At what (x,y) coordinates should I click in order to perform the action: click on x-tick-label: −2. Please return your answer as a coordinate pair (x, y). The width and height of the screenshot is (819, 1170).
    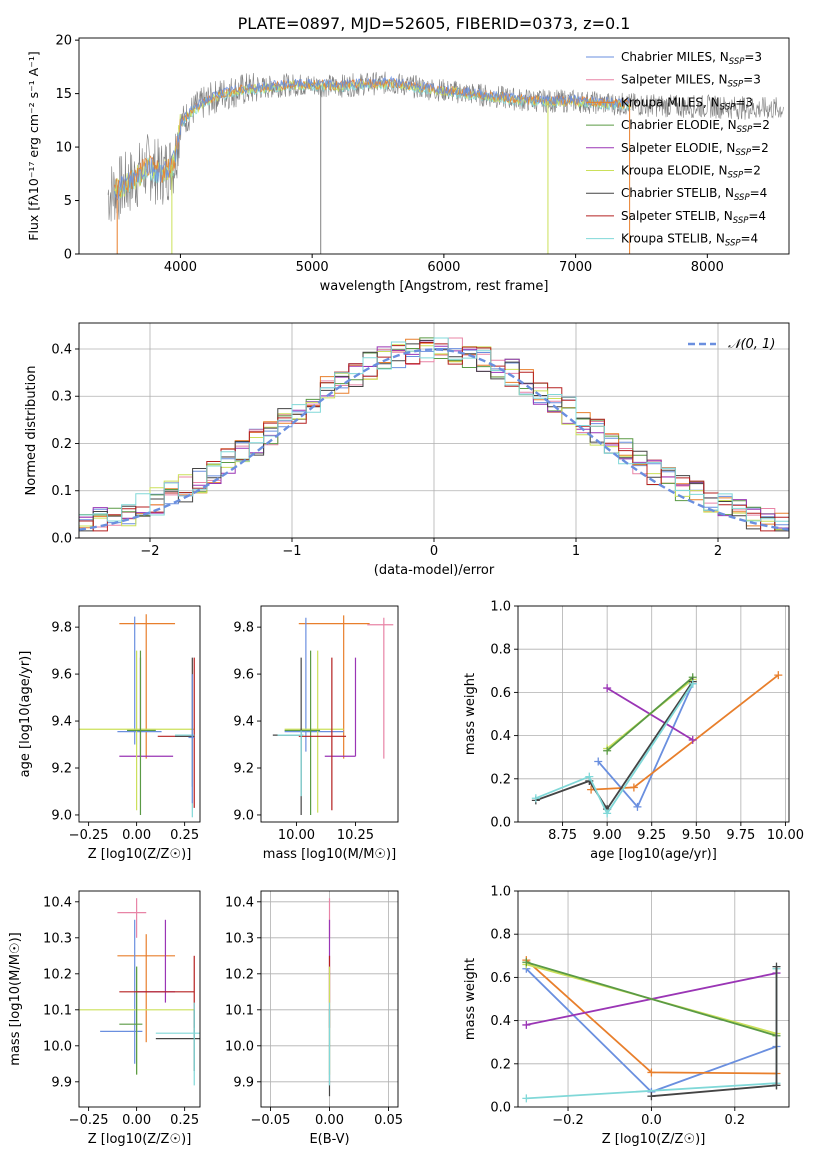
    Looking at the image, I should click on (149, 551).